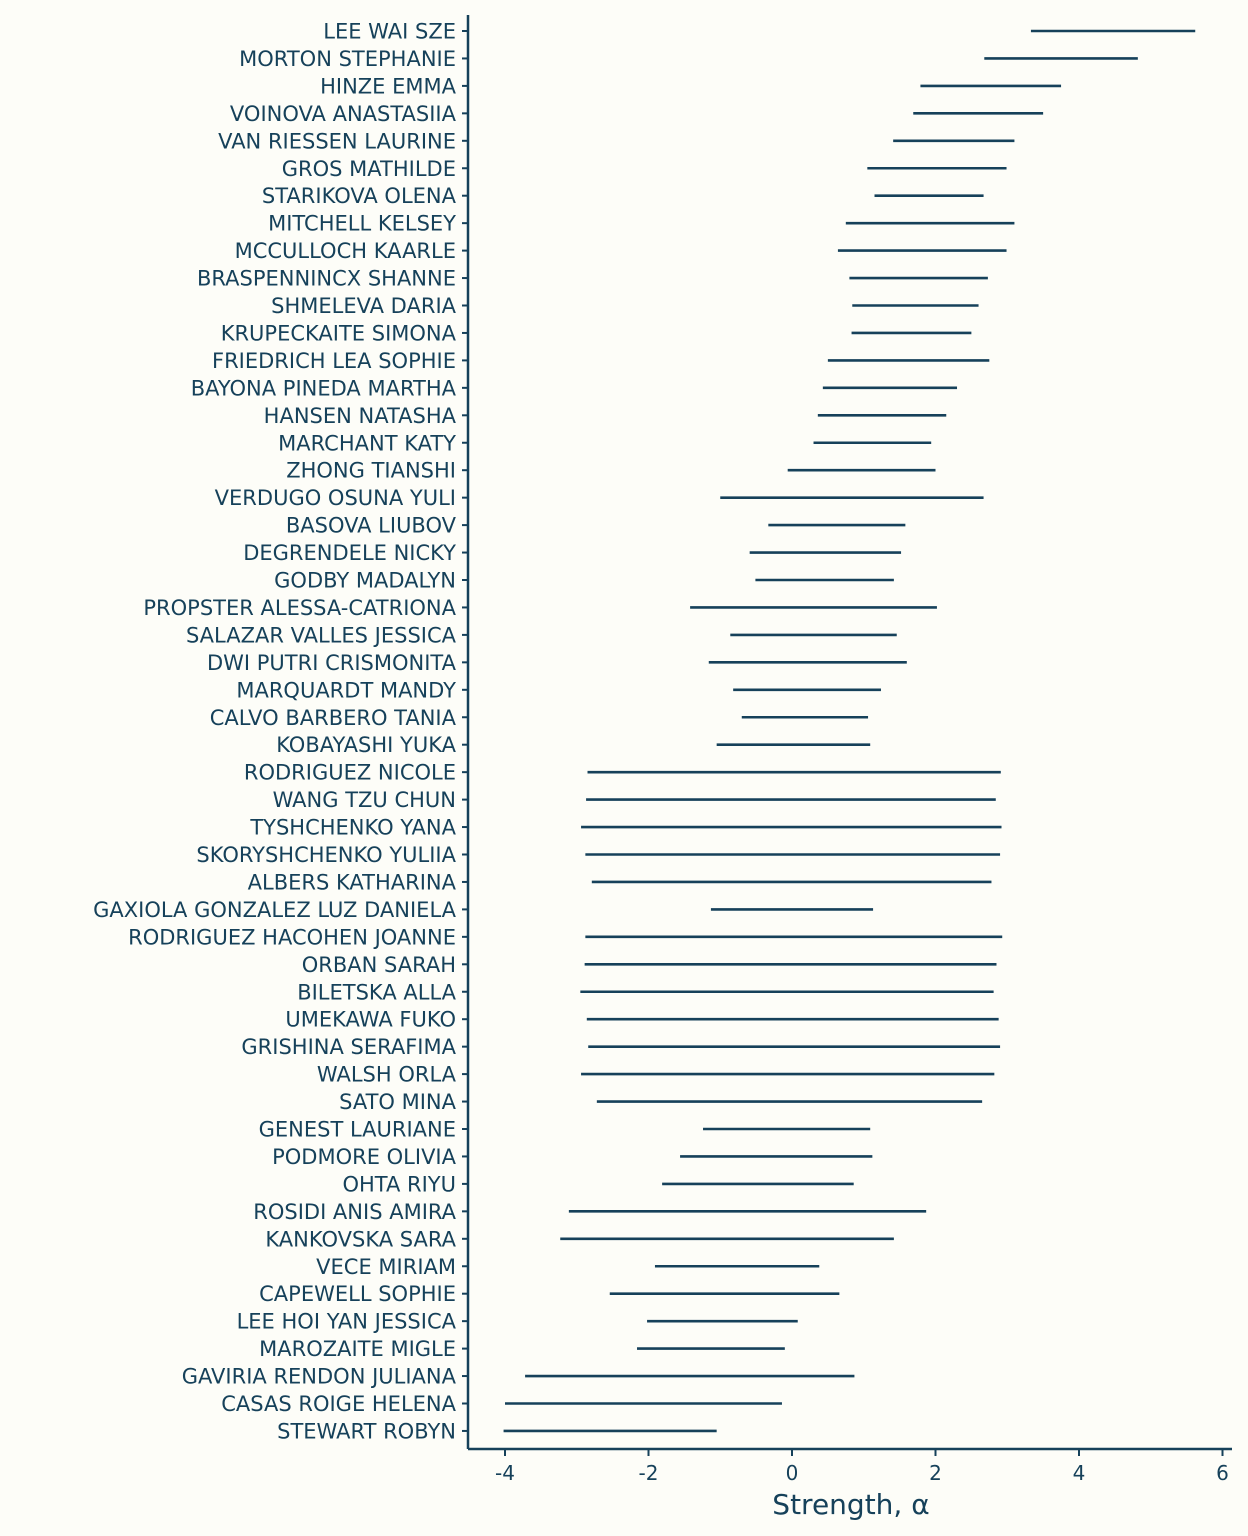  What do you see at coordinates (333, 718) in the screenshot?
I see `y-tick-label: CALVO BARBERO TANIA` at bounding box center [333, 718].